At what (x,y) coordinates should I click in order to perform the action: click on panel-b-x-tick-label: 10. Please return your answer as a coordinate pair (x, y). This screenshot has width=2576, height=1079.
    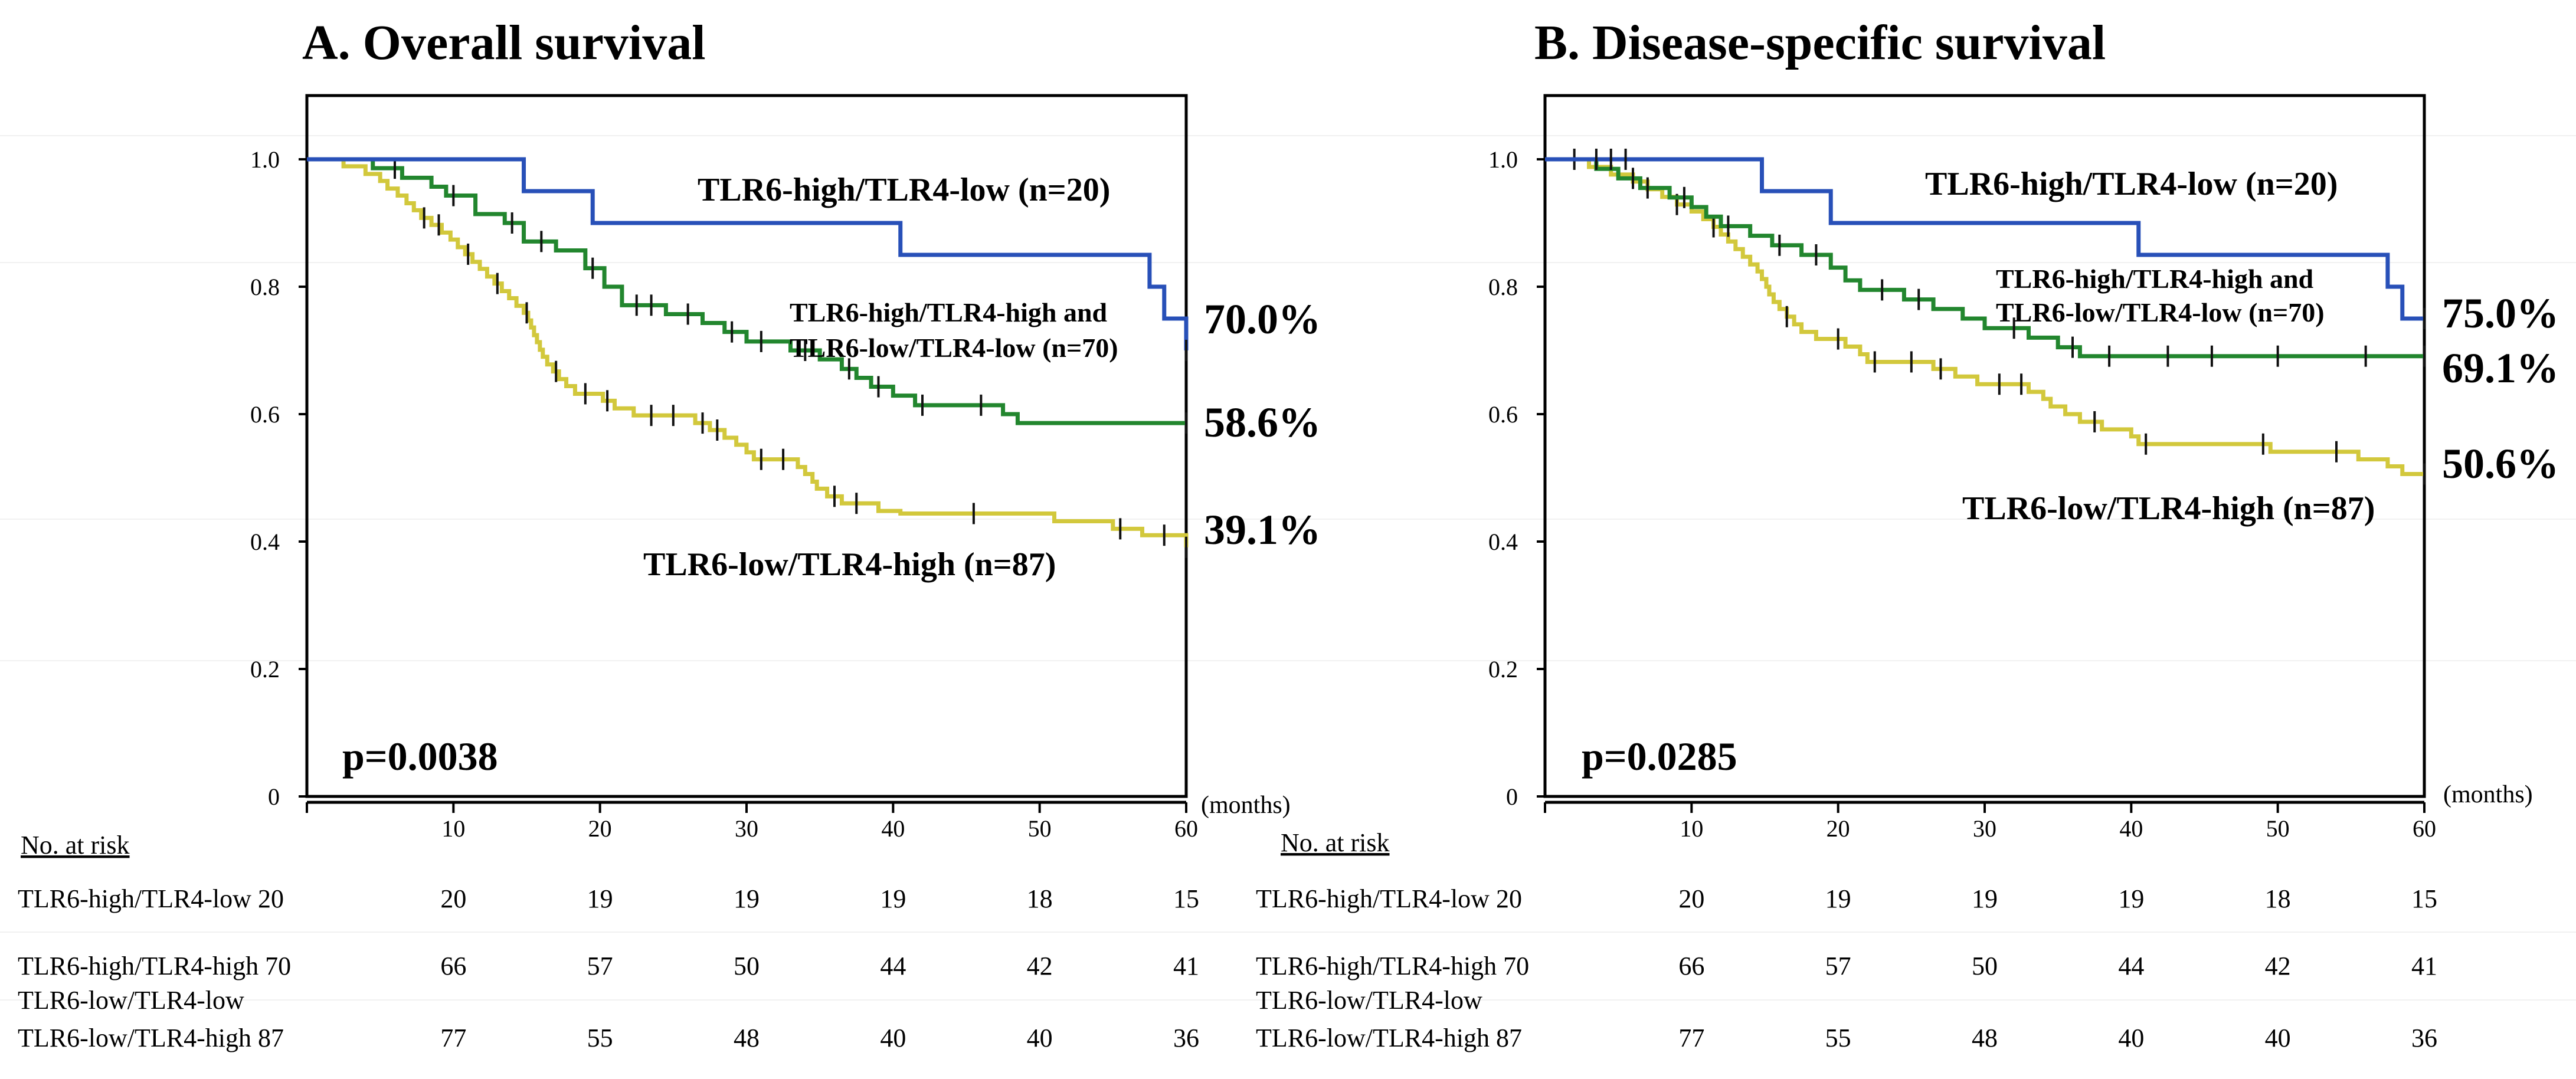
    Looking at the image, I should click on (1691, 828).